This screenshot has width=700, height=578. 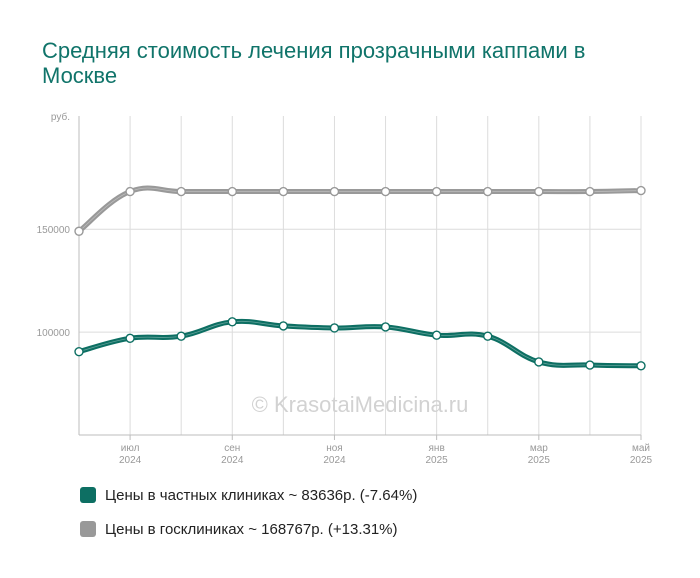 What do you see at coordinates (60, 117) in the screenshot?
I see `y-axis-label: руб.` at bounding box center [60, 117].